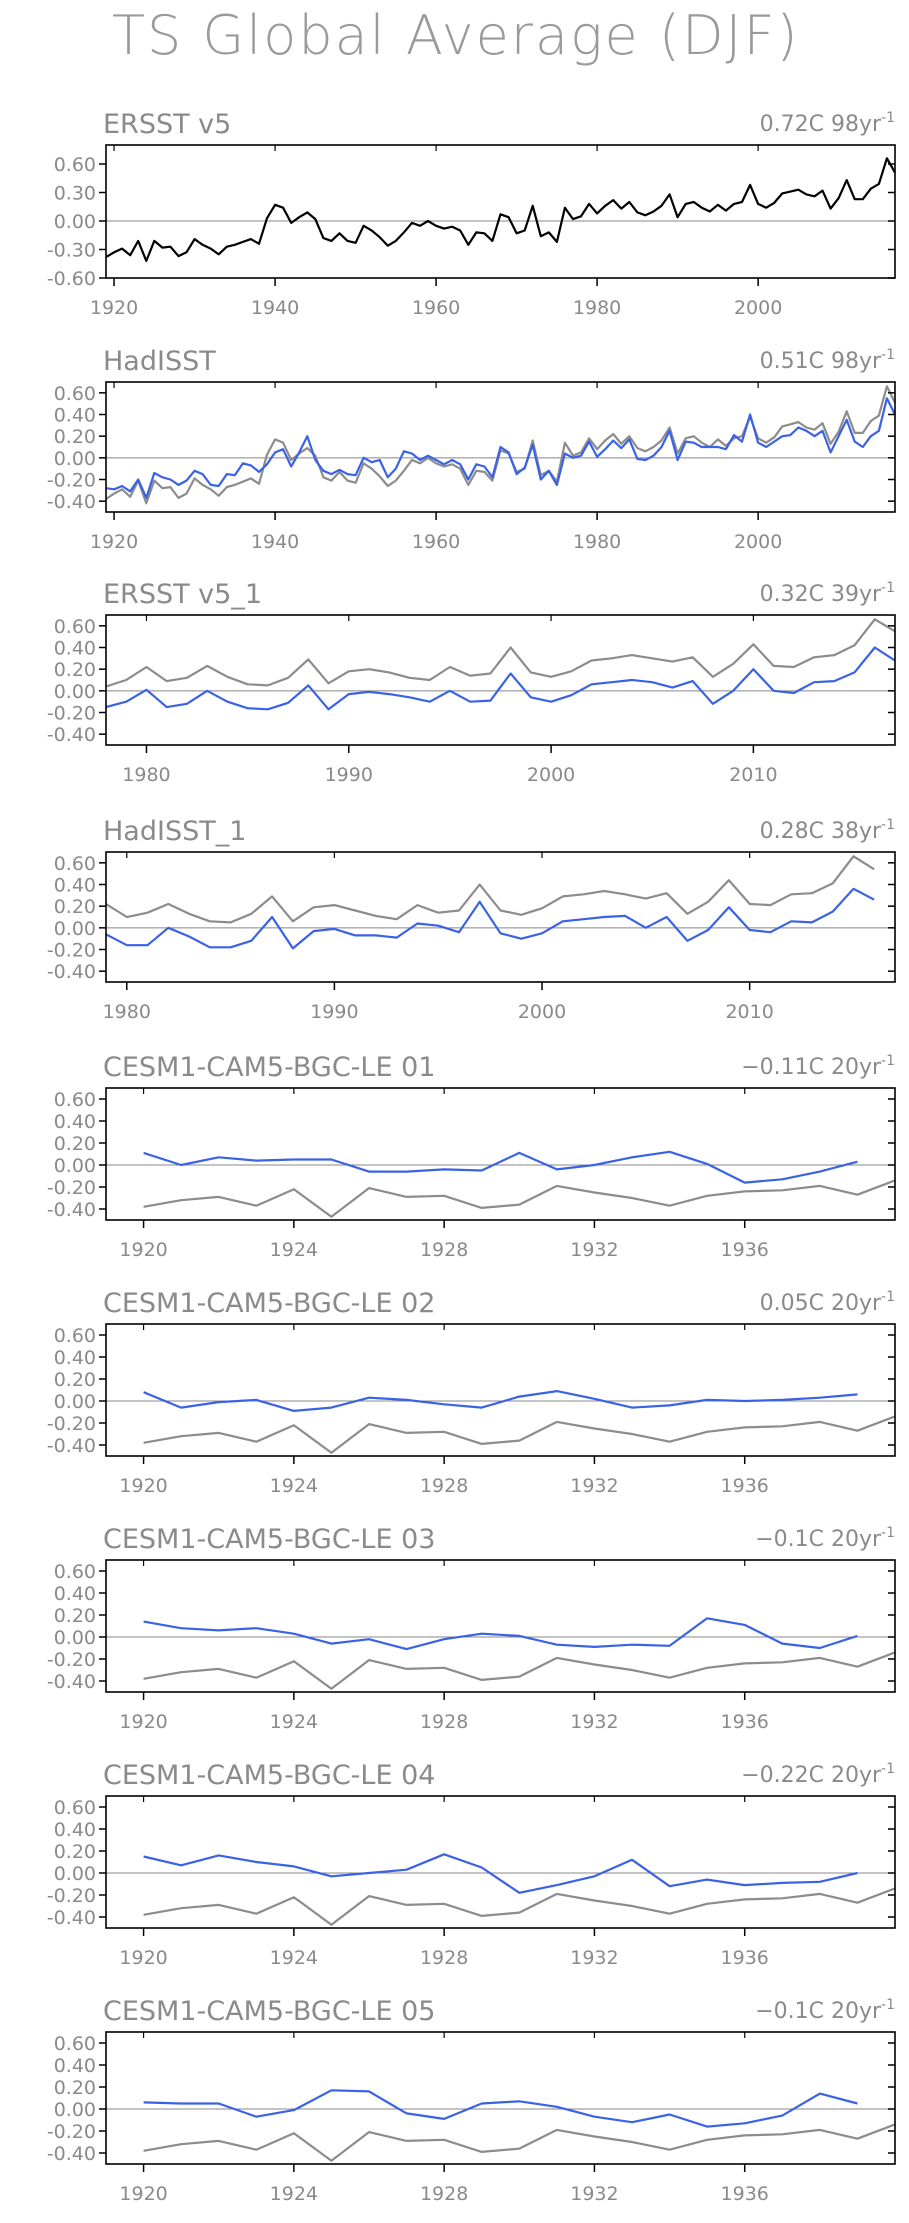 This screenshot has height=2223, width=909. I want to click on panel-3-ytick-label: 0.40, so click(75, 649).